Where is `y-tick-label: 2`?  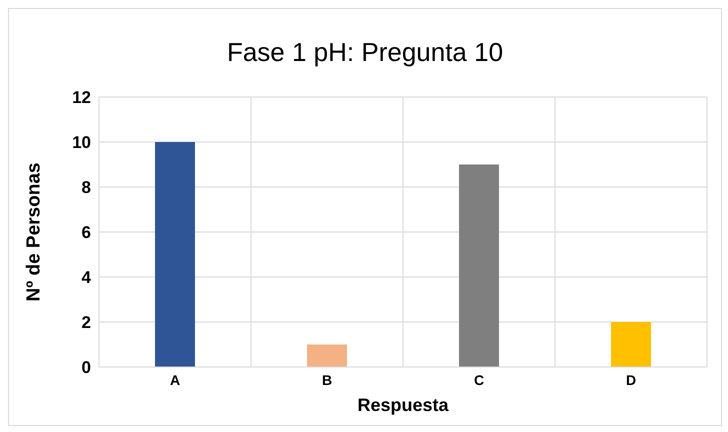 y-tick-label: 2 is located at coordinates (86, 322).